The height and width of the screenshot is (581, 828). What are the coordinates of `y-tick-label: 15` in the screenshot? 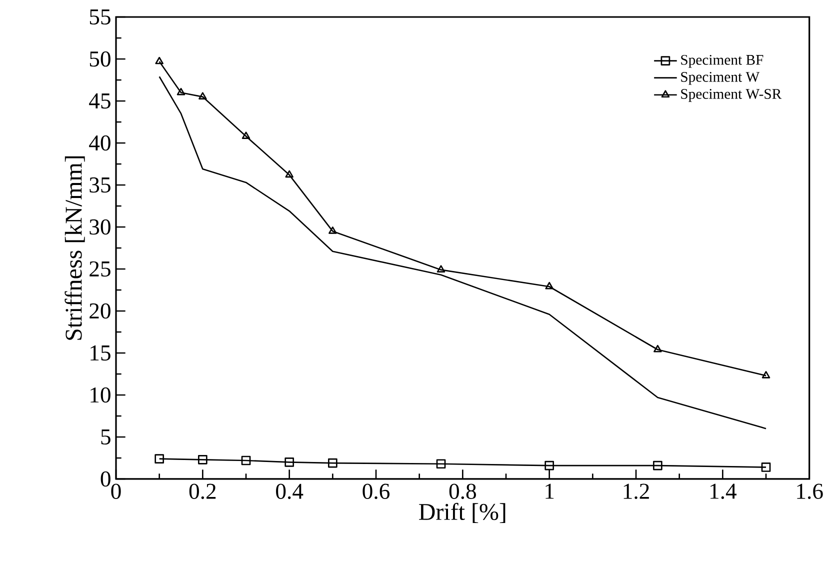 It's located at (100, 353).